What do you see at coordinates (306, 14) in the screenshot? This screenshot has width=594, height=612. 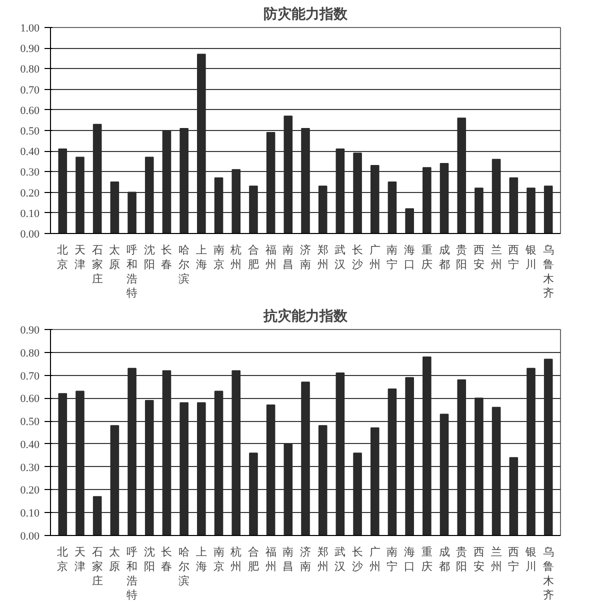 I see `chart-title: 防灾能力指数` at bounding box center [306, 14].